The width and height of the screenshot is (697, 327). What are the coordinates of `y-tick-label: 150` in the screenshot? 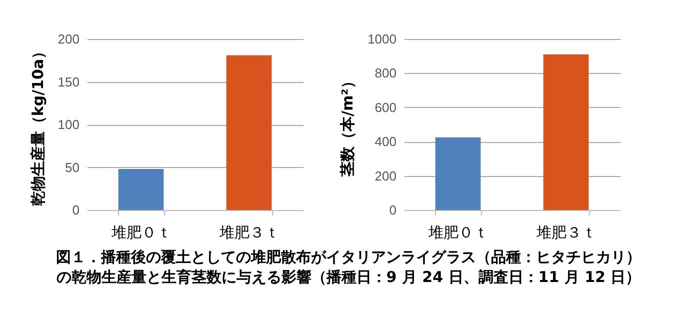 It's located at (69, 82).